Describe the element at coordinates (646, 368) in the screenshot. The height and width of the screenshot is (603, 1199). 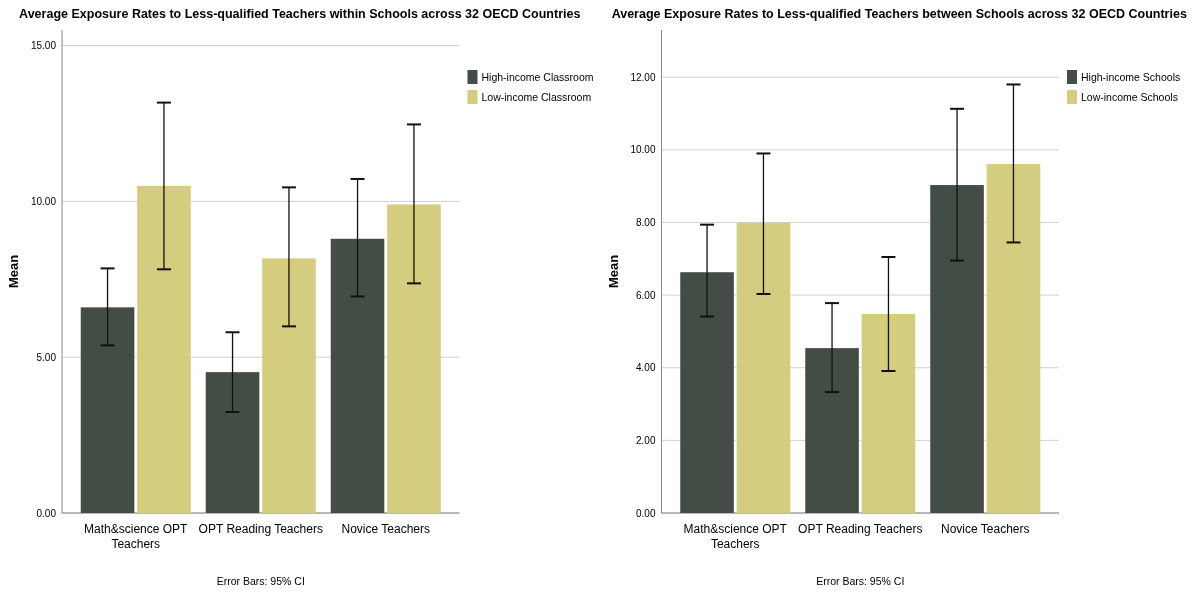
I see `y-tick-label: 4.00` at that location.